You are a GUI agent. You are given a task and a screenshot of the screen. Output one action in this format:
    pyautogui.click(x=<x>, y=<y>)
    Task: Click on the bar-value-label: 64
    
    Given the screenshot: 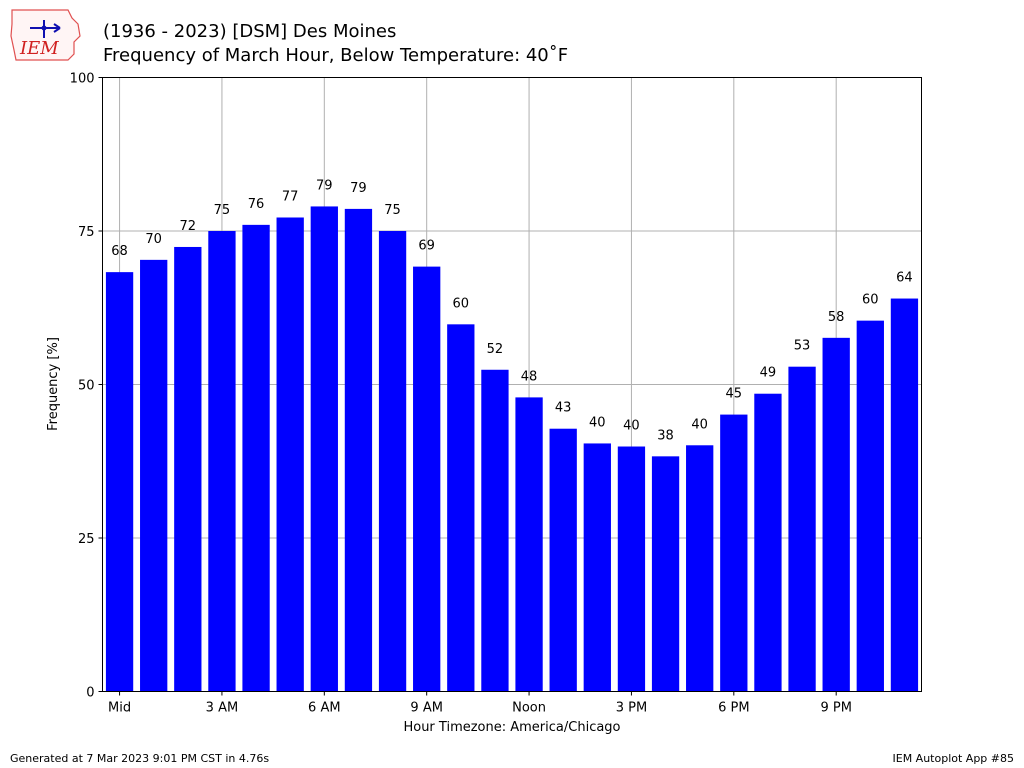 What is the action you would take?
    pyautogui.click(x=904, y=278)
    